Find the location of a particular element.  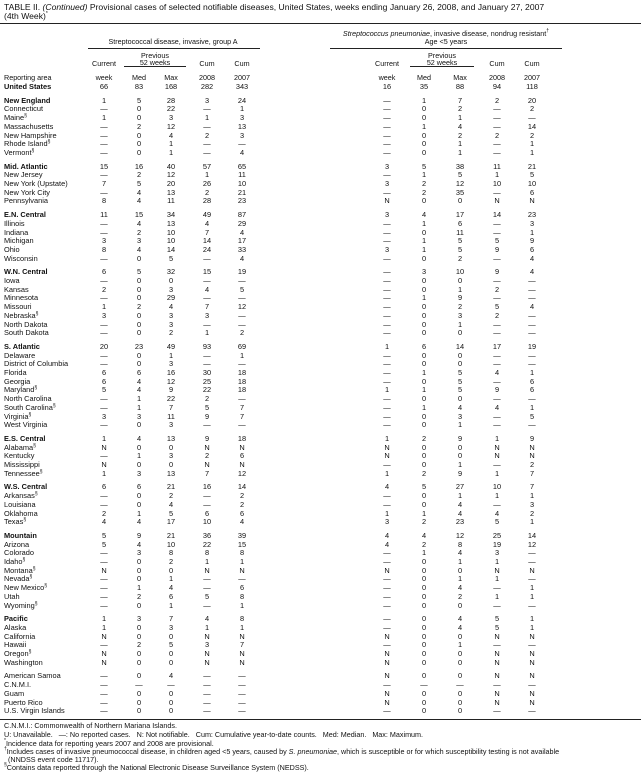

cell-prev-max: 22 is located at coordinates (171, 399).